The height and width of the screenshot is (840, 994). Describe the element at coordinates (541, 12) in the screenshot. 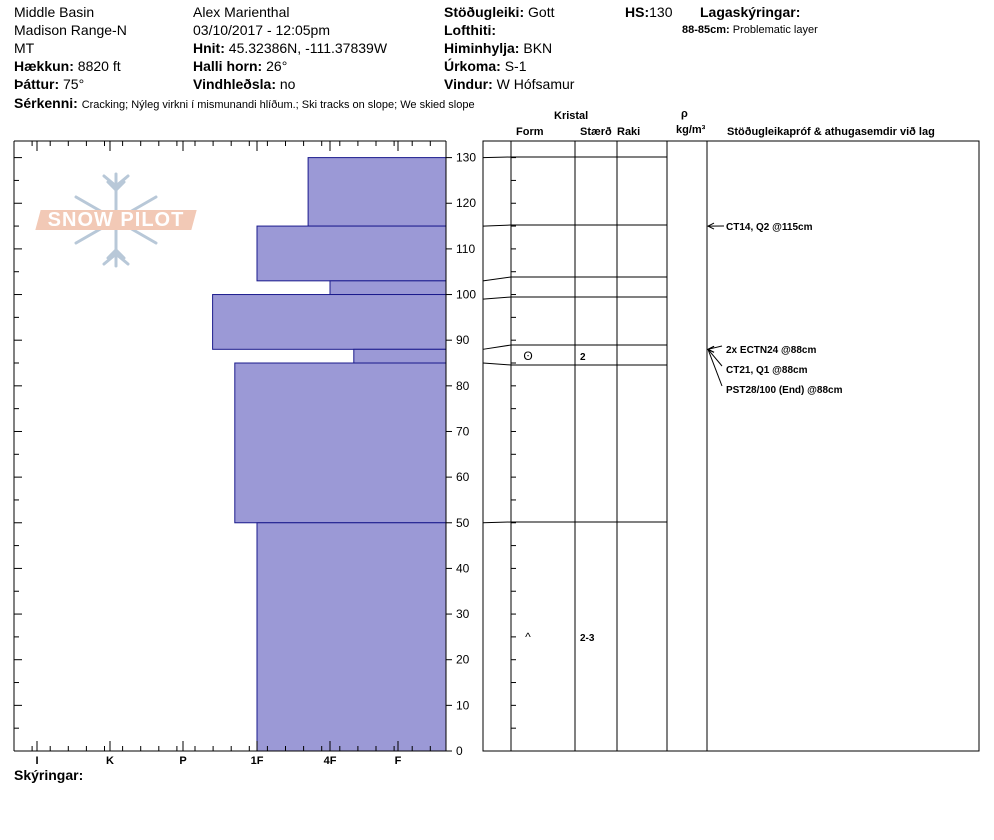

I see `stability-value: Gott` at that location.